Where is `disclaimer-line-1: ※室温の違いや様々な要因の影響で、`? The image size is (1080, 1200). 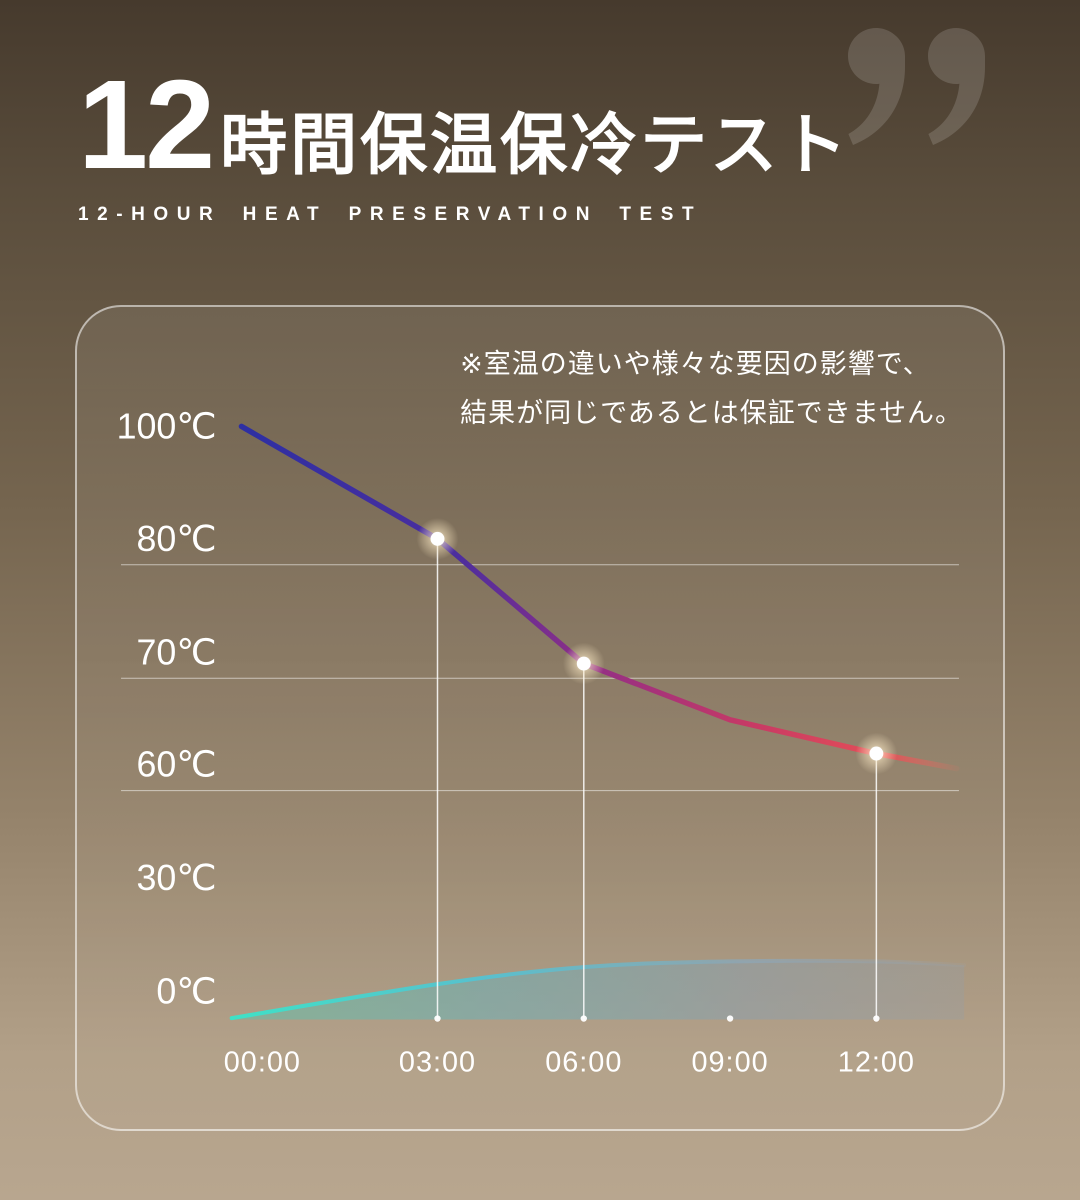
disclaimer-line-1: ※室温の違いや様々な要因の影響で、 is located at coordinates (695, 364).